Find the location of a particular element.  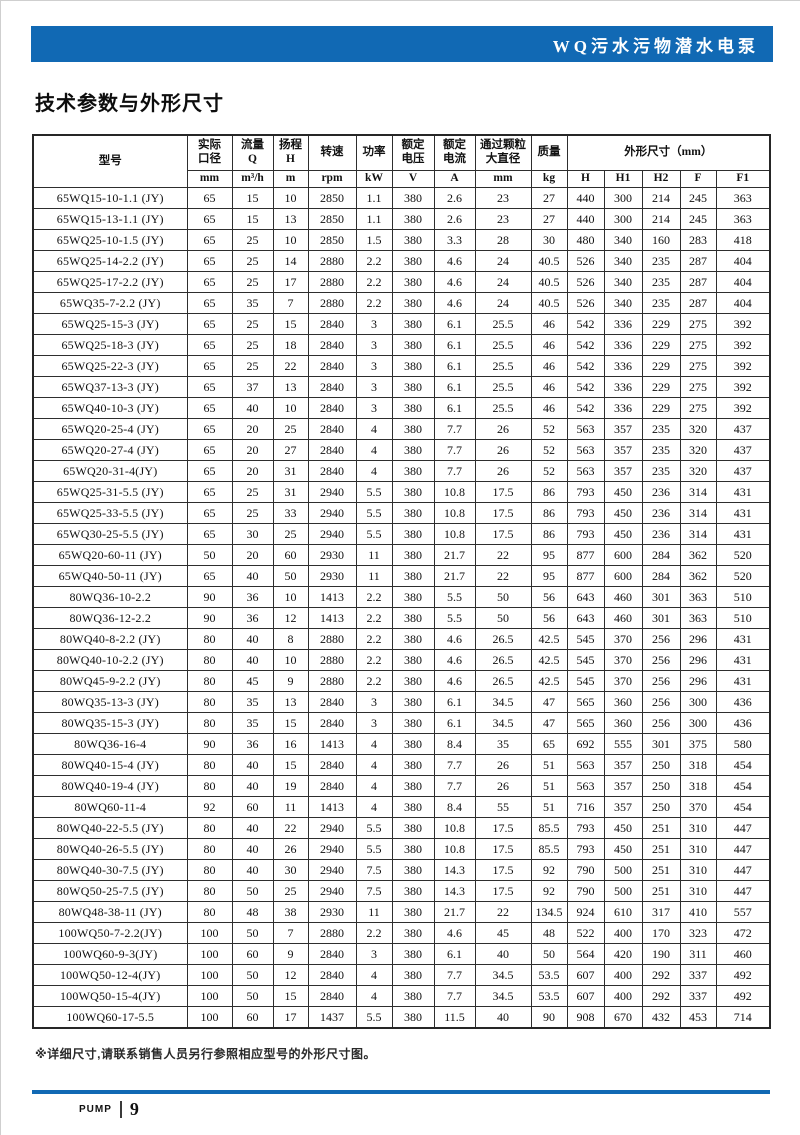

value-cell: 15 is located at coordinates (290, 324).